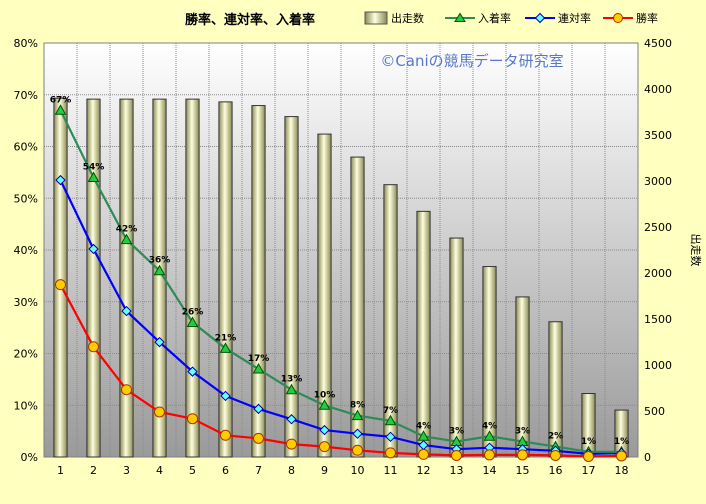  What do you see at coordinates (26, 405) in the screenshot?
I see `left-tick-label: 10%` at bounding box center [26, 405].